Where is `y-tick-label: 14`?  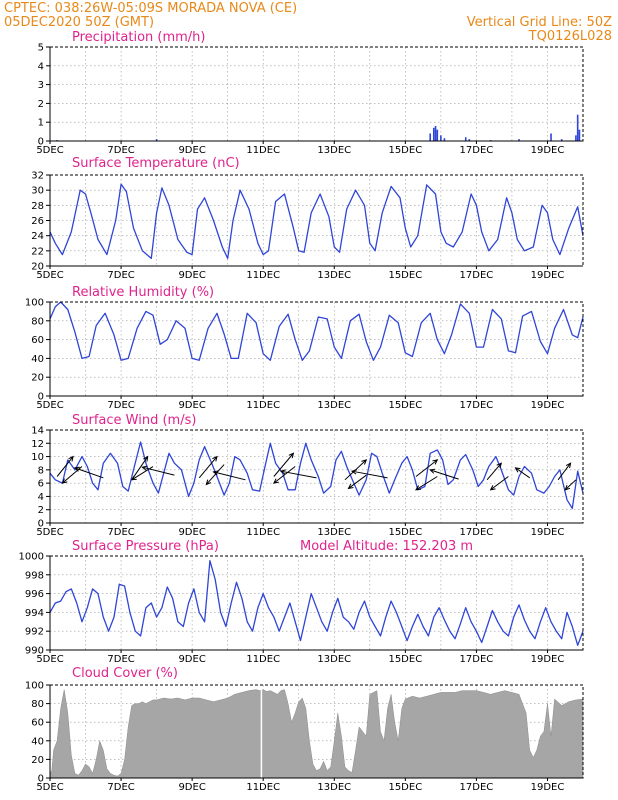 y-tick-label: 14 is located at coordinates (37, 431).